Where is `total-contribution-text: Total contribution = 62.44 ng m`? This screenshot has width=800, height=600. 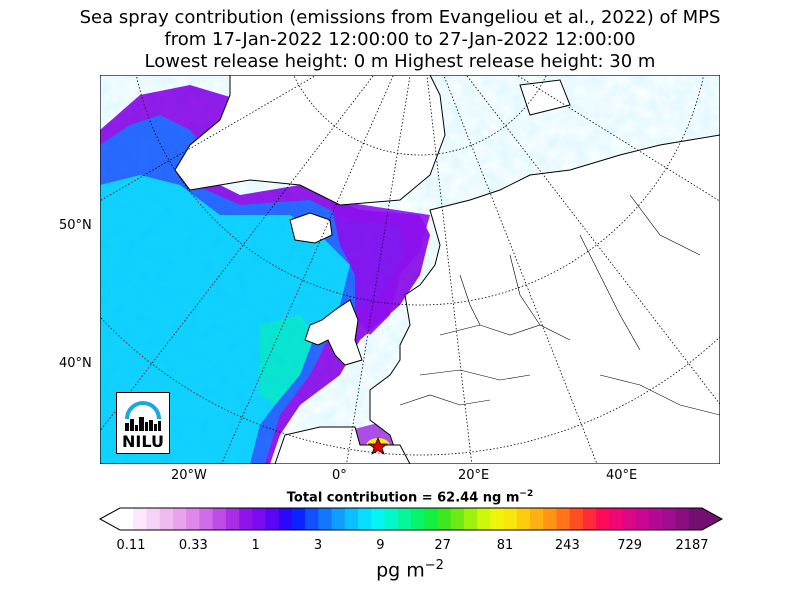
total-contribution-text: Total contribution = 62.44 ng m is located at coordinates (403, 498).